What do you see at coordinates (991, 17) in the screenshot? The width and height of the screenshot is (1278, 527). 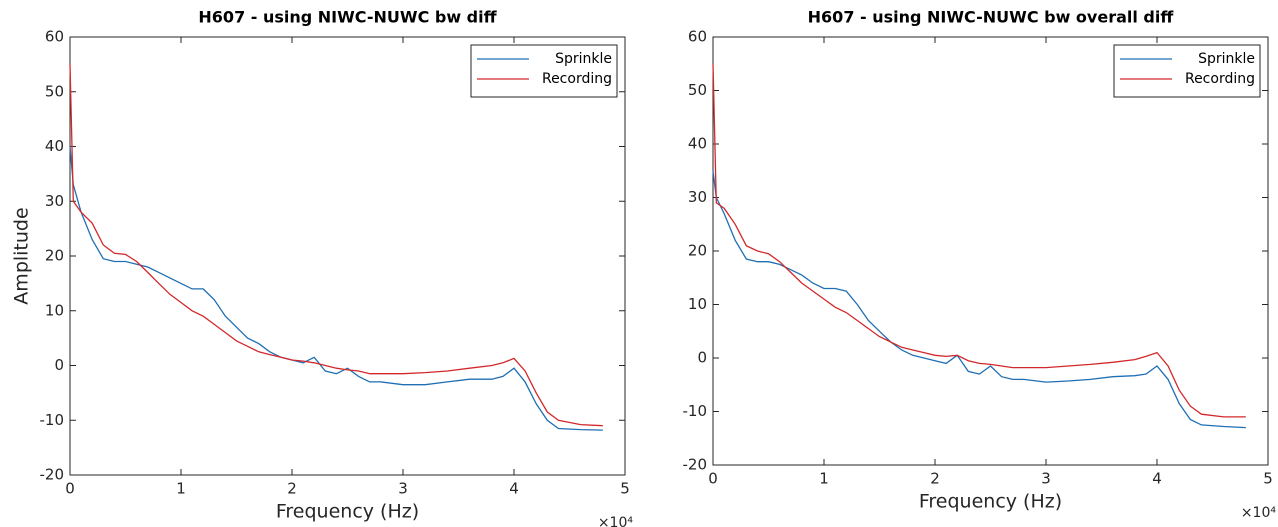 I see `chart-title: H607 - using NIWC-NUWC bw overall diff` at bounding box center [991, 17].